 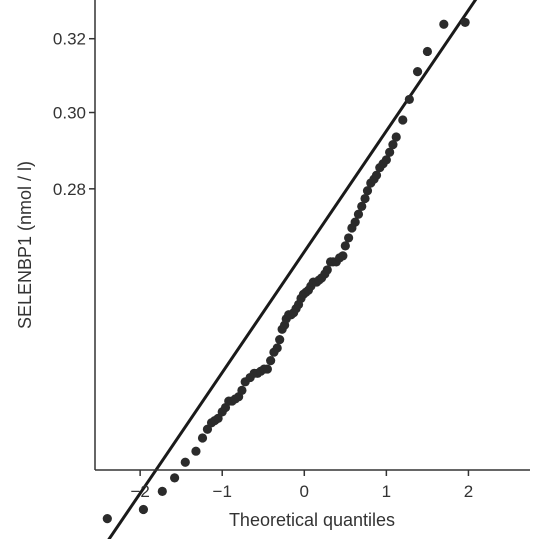 What do you see at coordinates (69, 113) in the screenshot?
I see `y-tick-label: 0.30` at bounding box center [69, 113].